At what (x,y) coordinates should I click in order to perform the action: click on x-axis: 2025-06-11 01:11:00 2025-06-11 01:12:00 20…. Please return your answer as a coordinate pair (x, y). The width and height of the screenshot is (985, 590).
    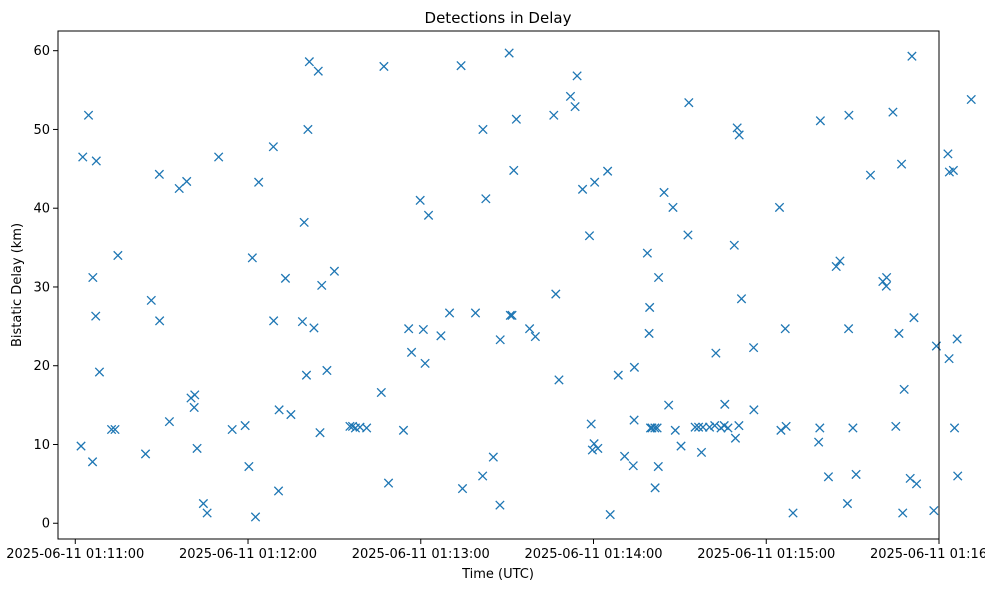
    Looking at the image, I should click on (495, 550).